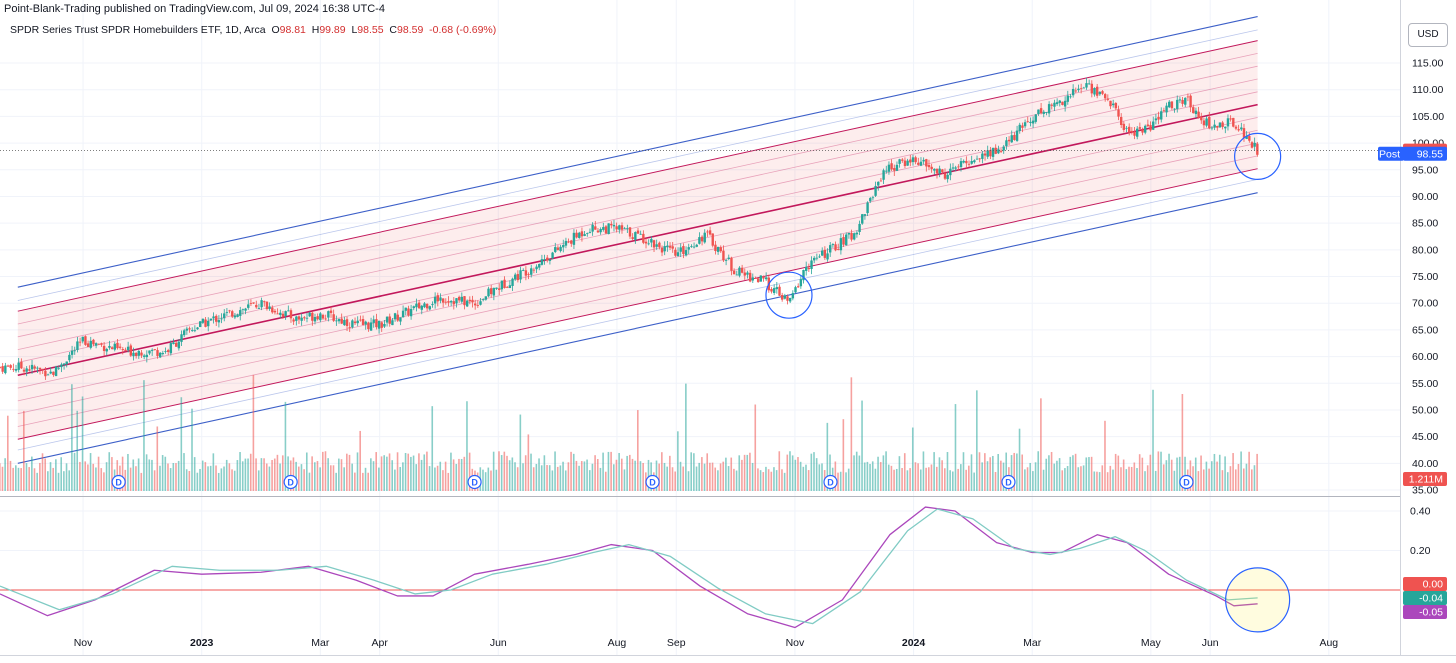 This screenshot has width=1456, height=663. What do you see at coordinates (652, 482) in the screenshot?
I see `dividend-circle` at bounding box center [652, 482].